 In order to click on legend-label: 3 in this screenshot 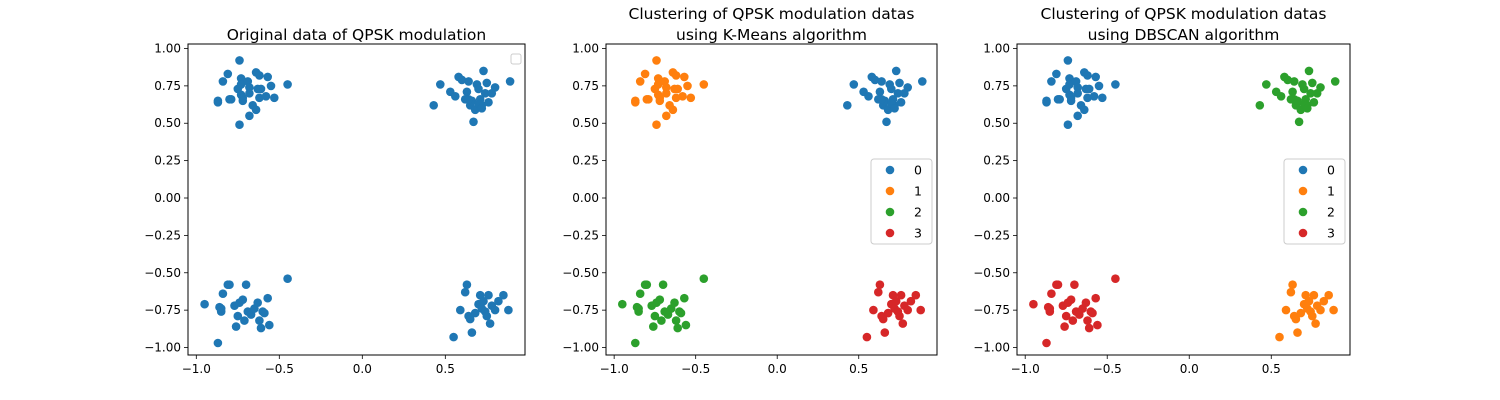, I will do `click(918, 233)`.